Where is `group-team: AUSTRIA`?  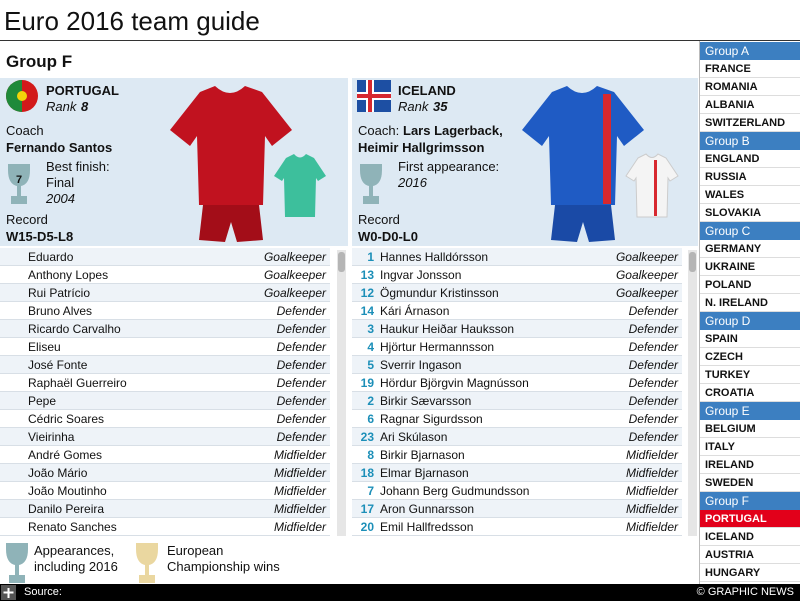 group-team: AUSTRIA is located at coordinates (750, 555).